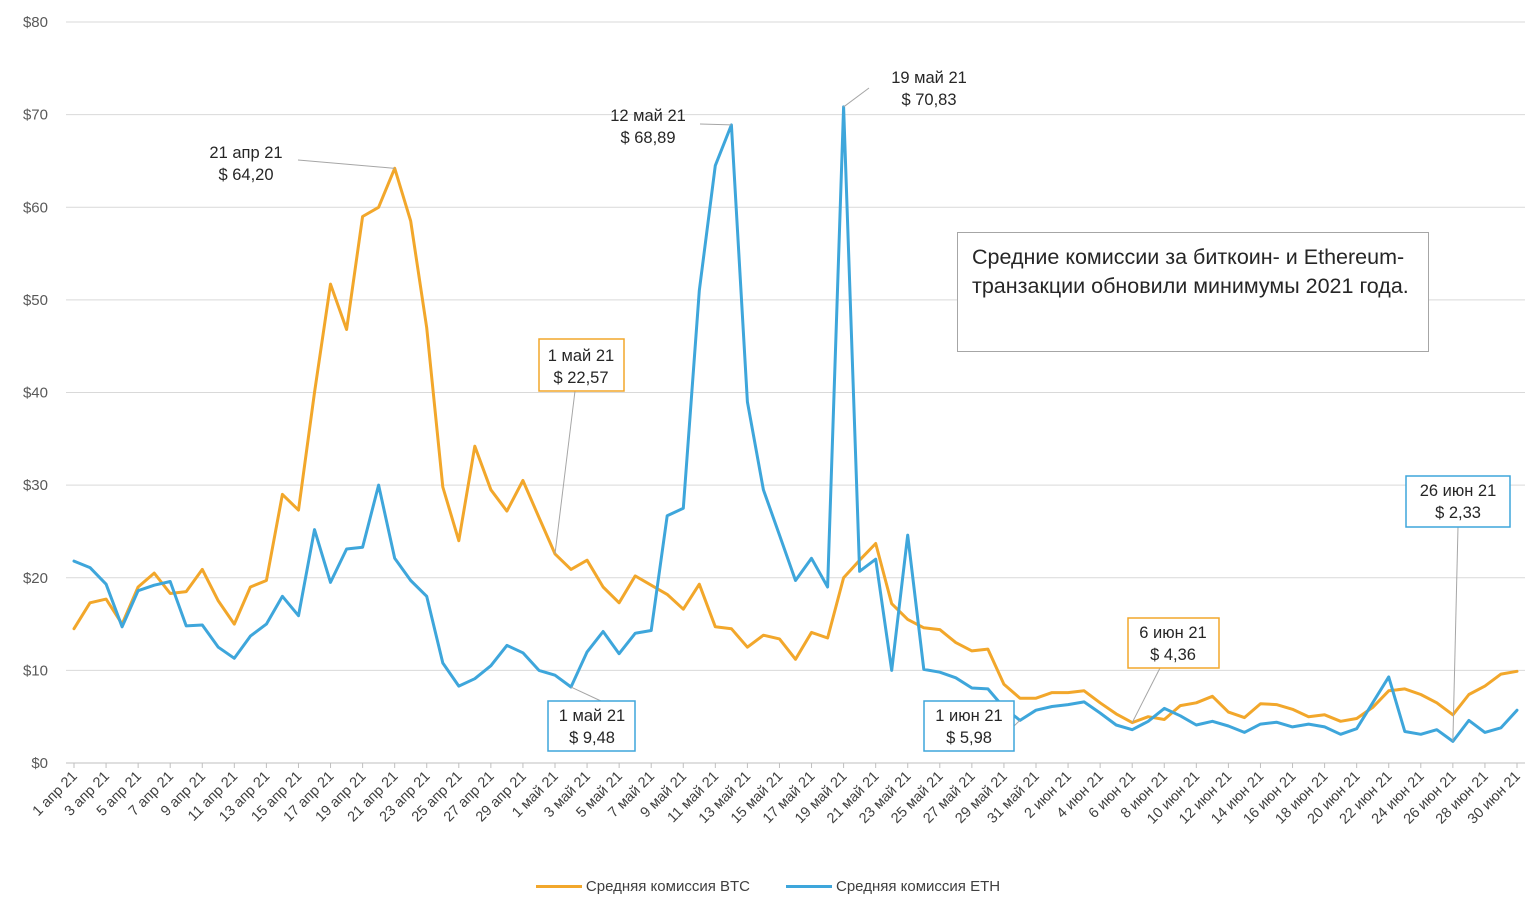 The height and width of the screenshot is (913, 1536). Describe the element at coordinates (35, 485) in the screenshot. I see `y-tick-label: $30` at that location.